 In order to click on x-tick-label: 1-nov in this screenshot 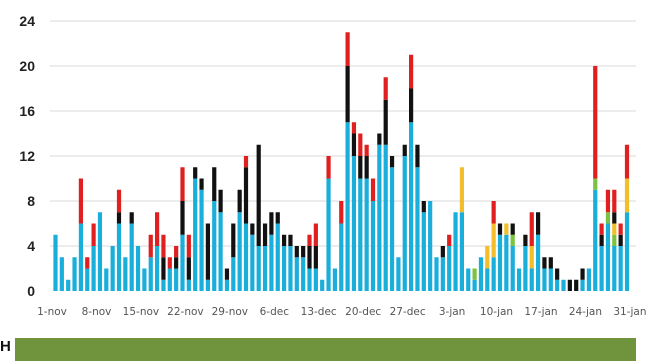, I will do `click(52, 312)`.